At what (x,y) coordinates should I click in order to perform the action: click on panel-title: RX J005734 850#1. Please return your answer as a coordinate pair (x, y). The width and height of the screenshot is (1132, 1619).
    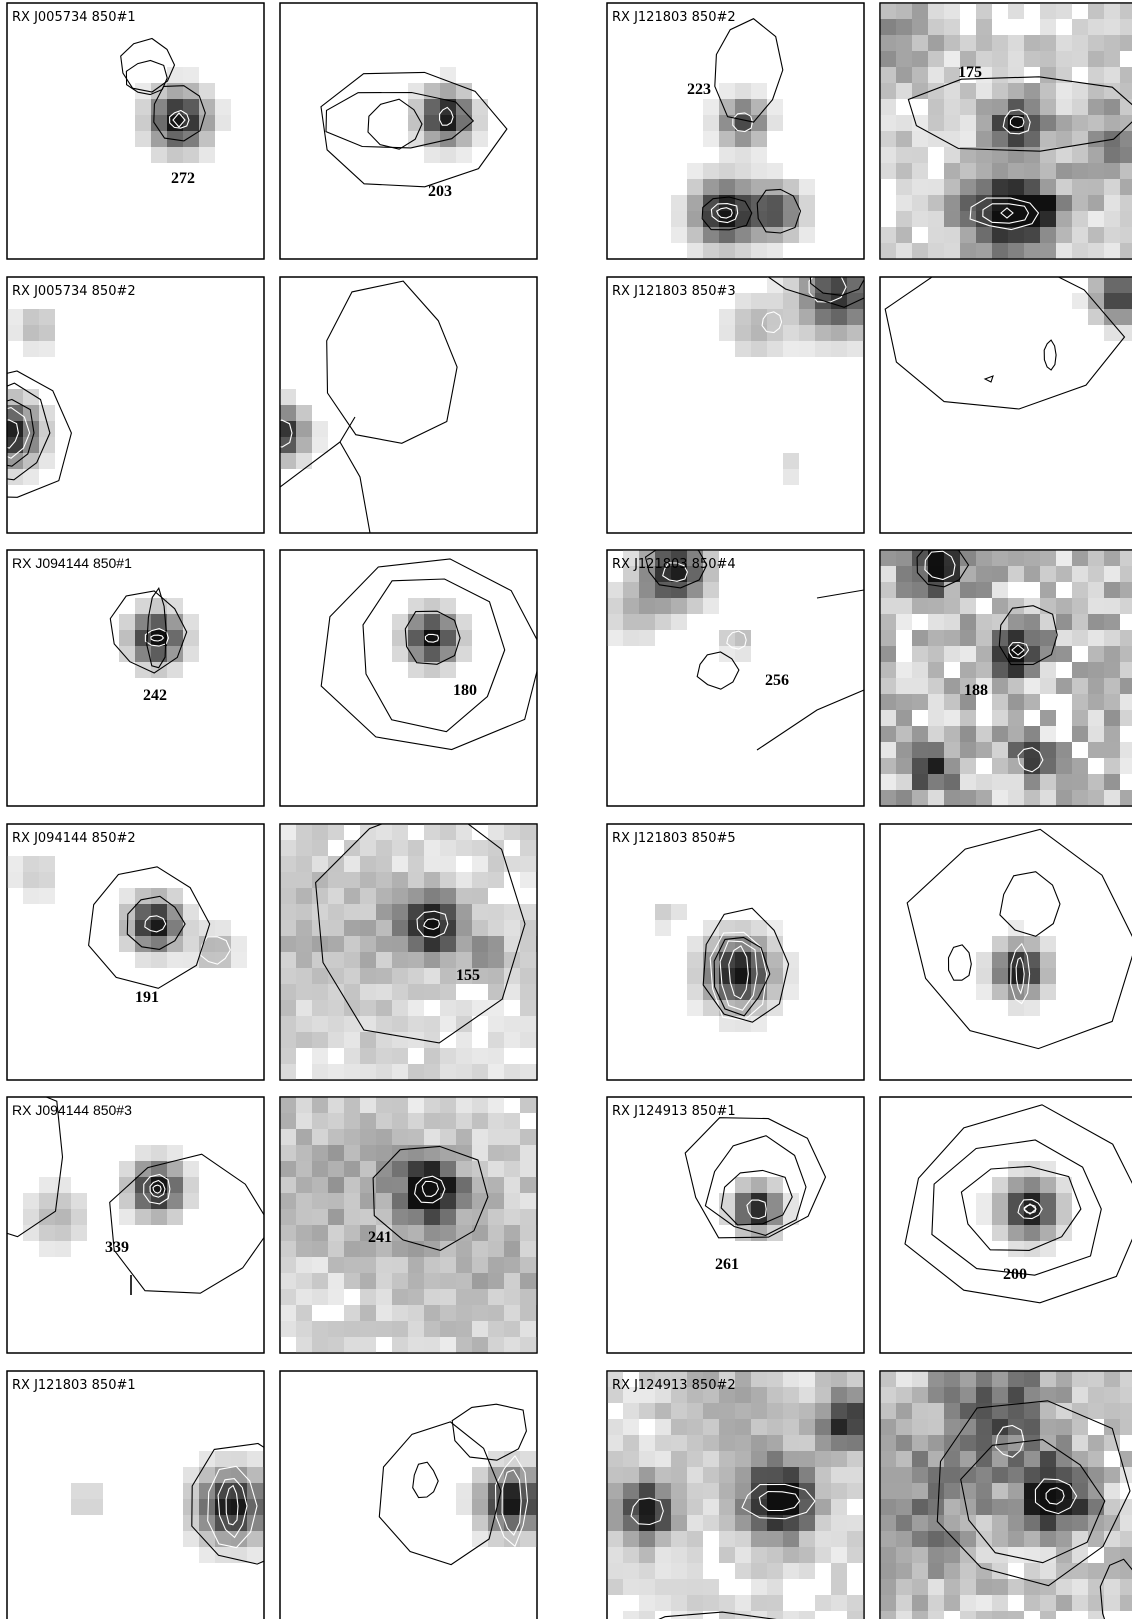
    Looking at the image, I should click on (74, 17).